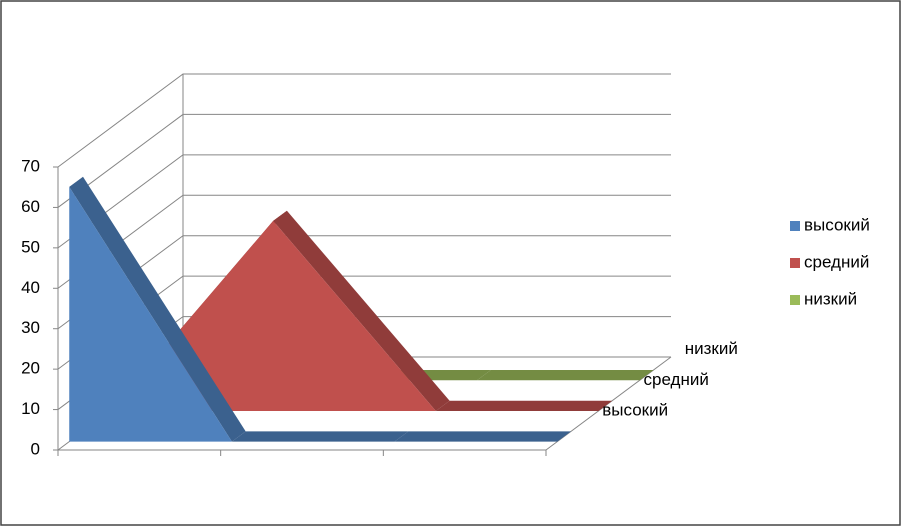  What do you see at coordinates (635, 410) in the screenshot?
I see `depth-label: высокий` at bounding box center [635, 410].